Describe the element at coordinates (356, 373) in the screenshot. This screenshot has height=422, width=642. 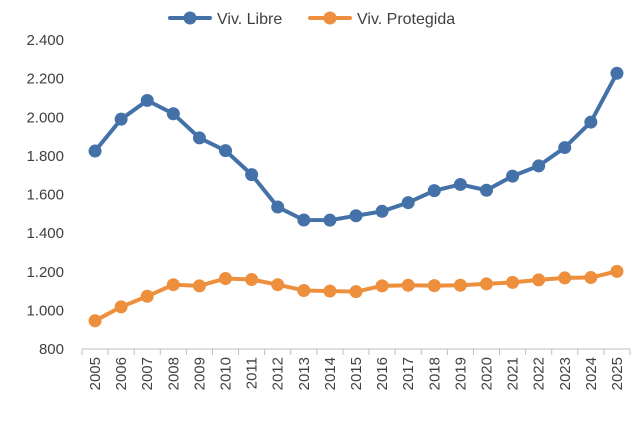
I see `x-tick-label: 2015` at that location.